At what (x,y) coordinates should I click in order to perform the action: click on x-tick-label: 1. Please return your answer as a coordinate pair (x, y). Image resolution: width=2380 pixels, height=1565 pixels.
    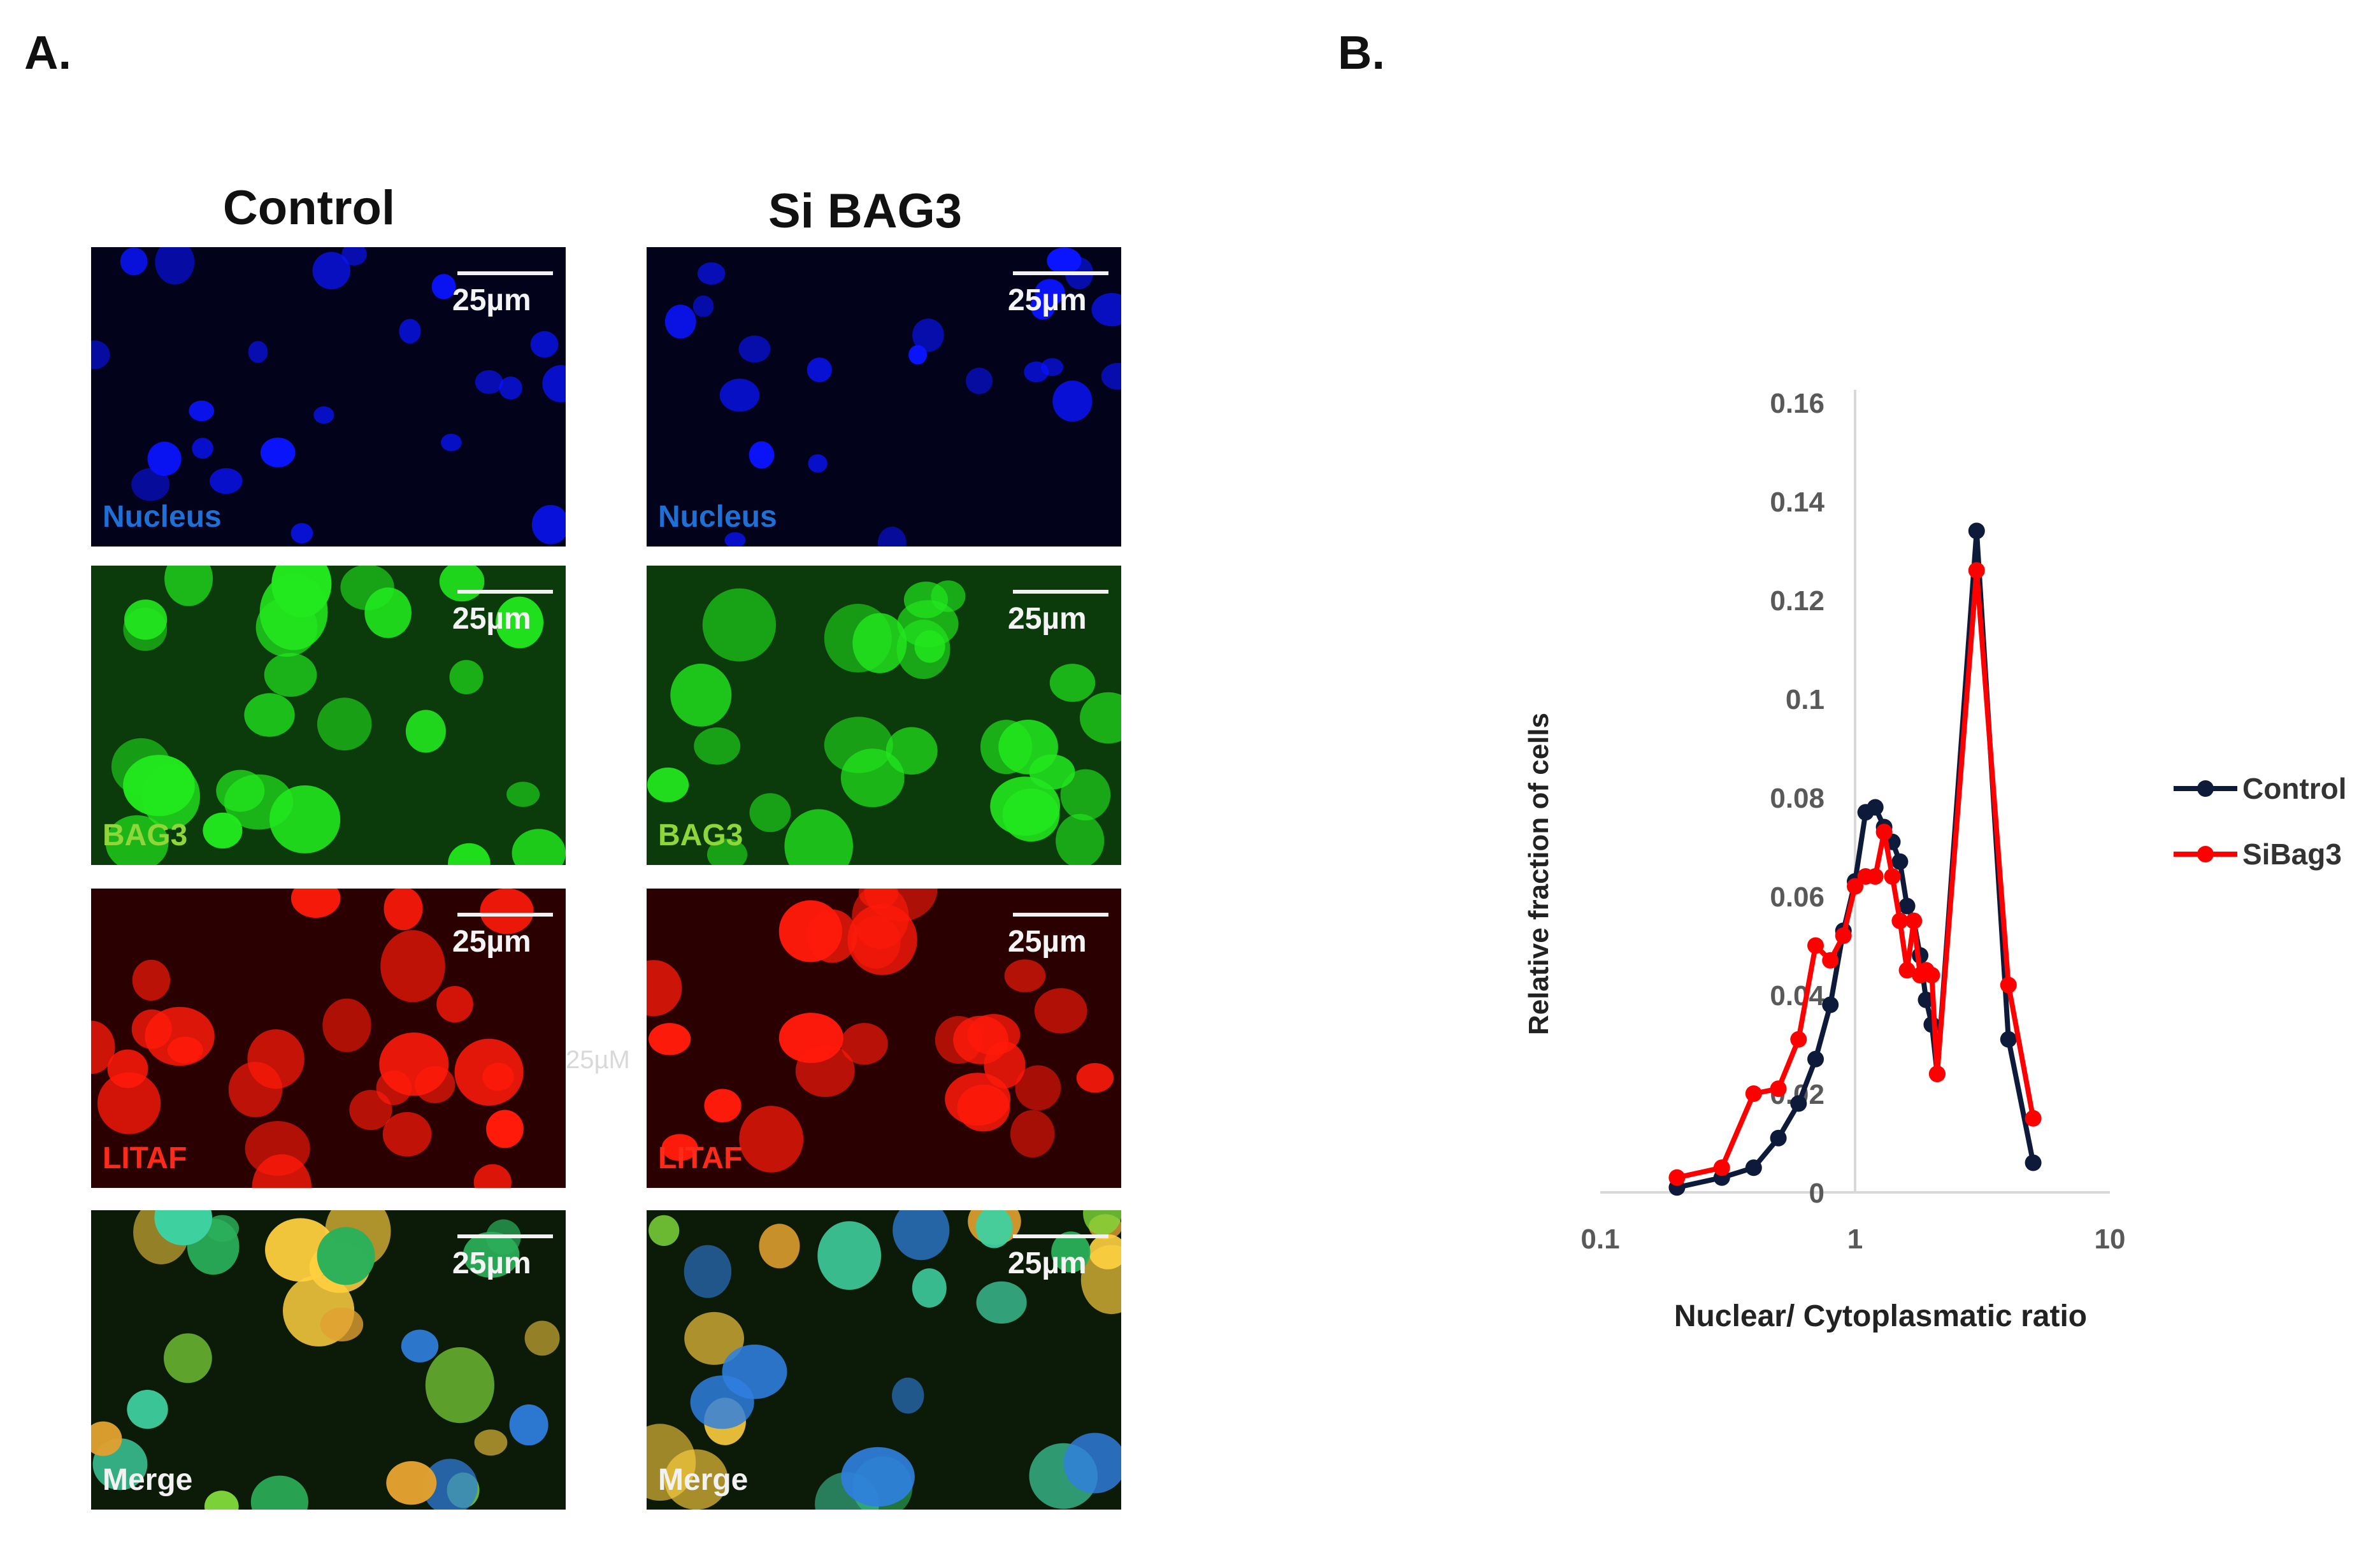
    Looking at the image, I should click on (1855, 1239).